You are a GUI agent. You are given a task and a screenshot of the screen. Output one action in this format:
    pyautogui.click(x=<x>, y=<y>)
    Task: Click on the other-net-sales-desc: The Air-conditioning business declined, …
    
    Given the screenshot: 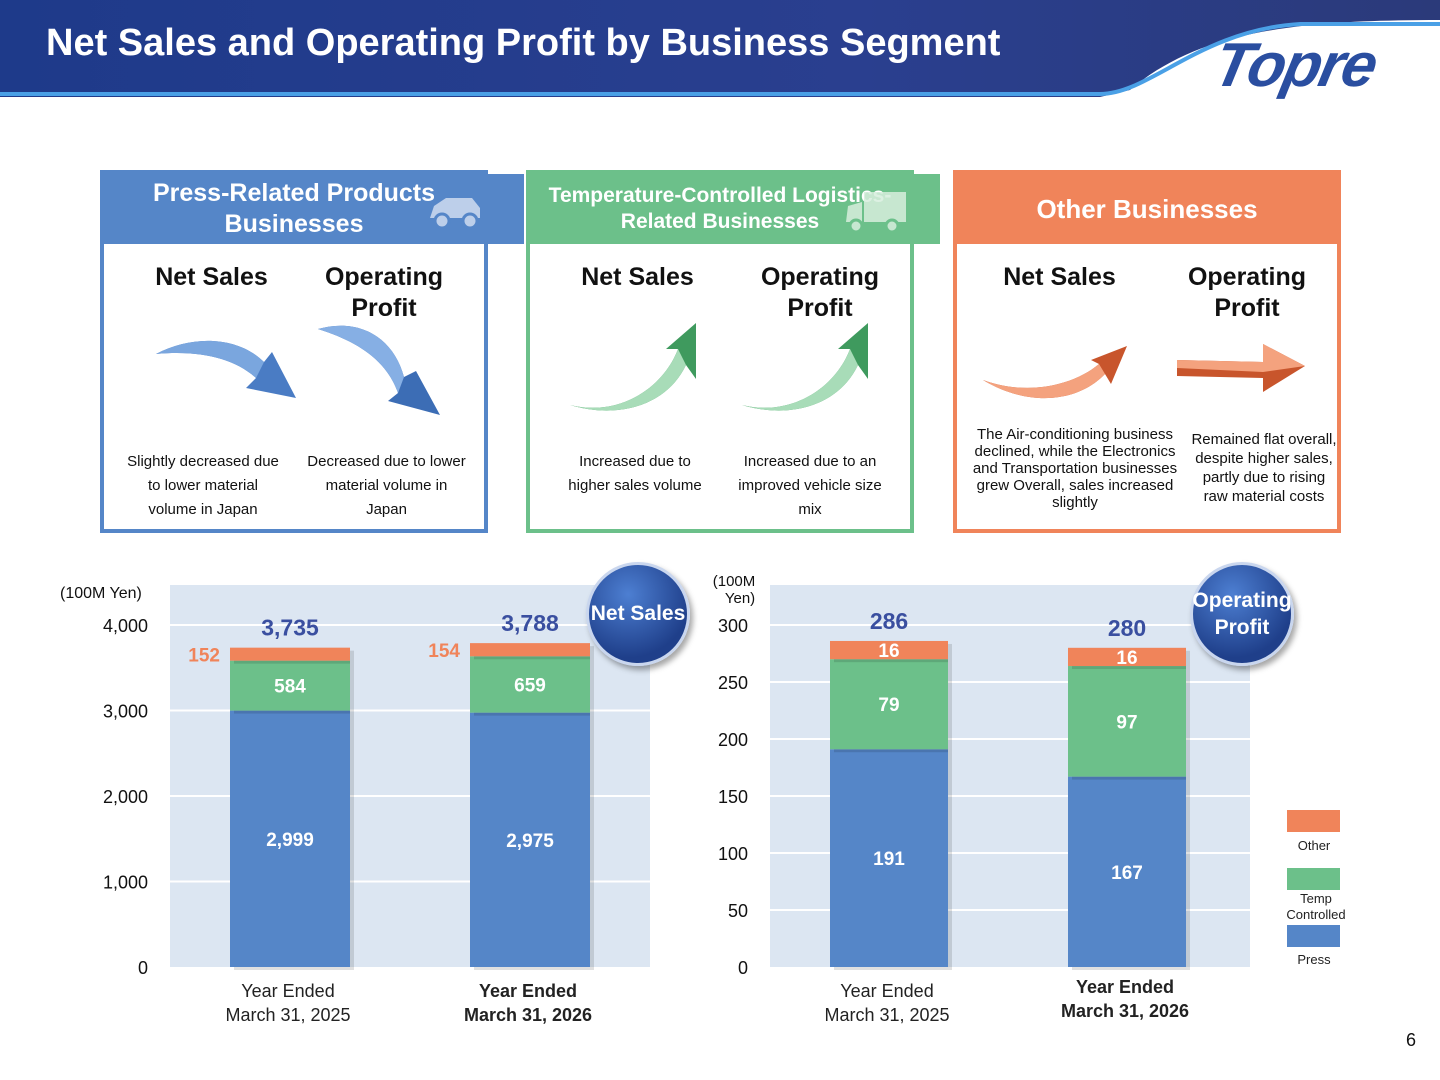 What is the action you would take?
    pyautogui.click(x=1075, y=468)
    